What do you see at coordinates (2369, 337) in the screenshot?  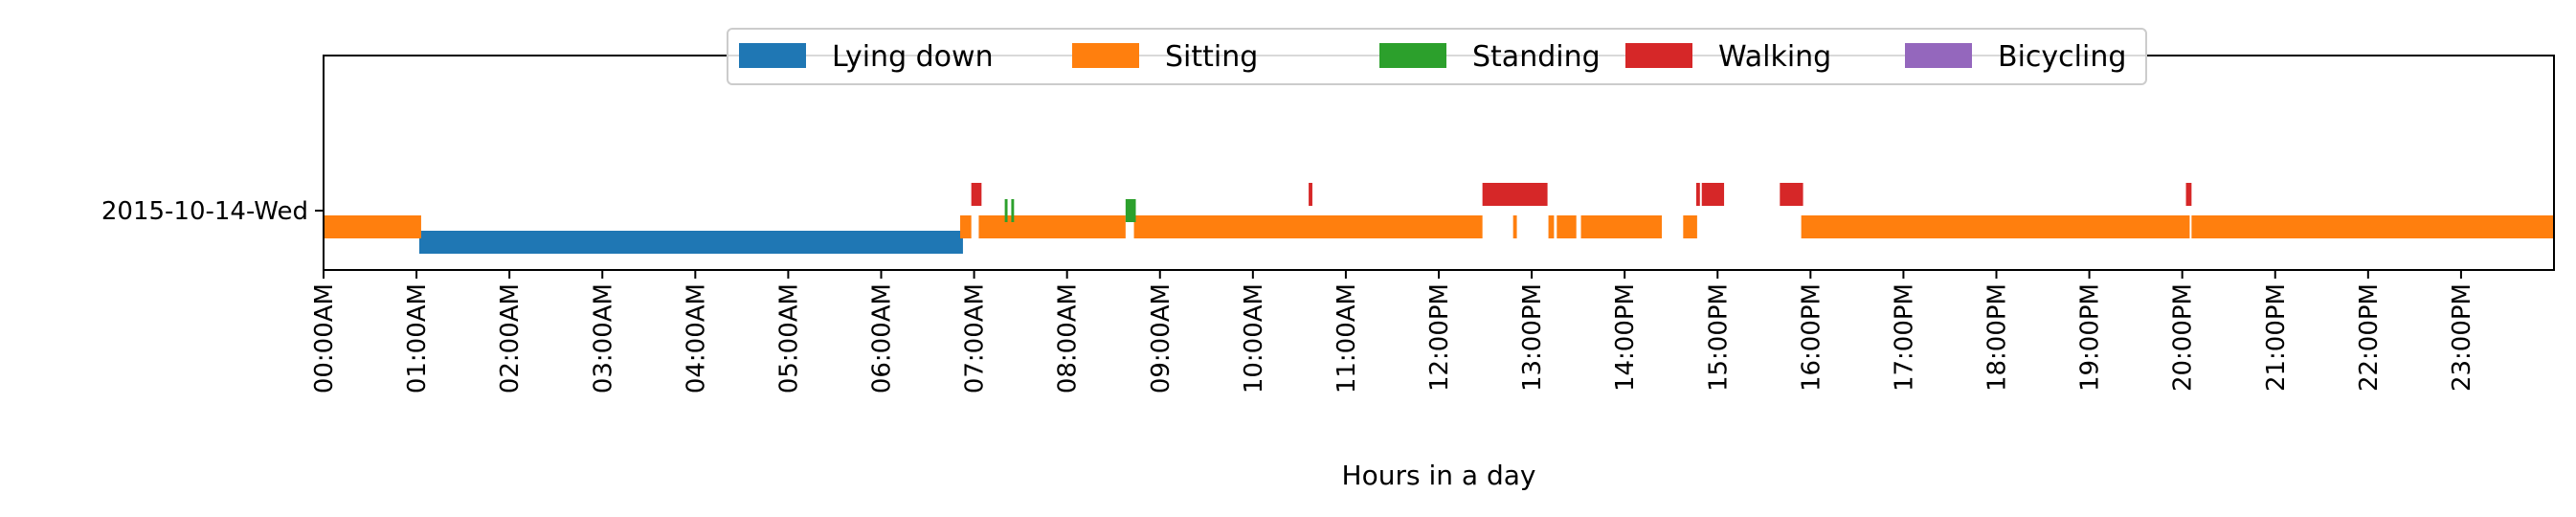 I see `x-tick-label: 22:00PM` at bounding box center [2369, 337].